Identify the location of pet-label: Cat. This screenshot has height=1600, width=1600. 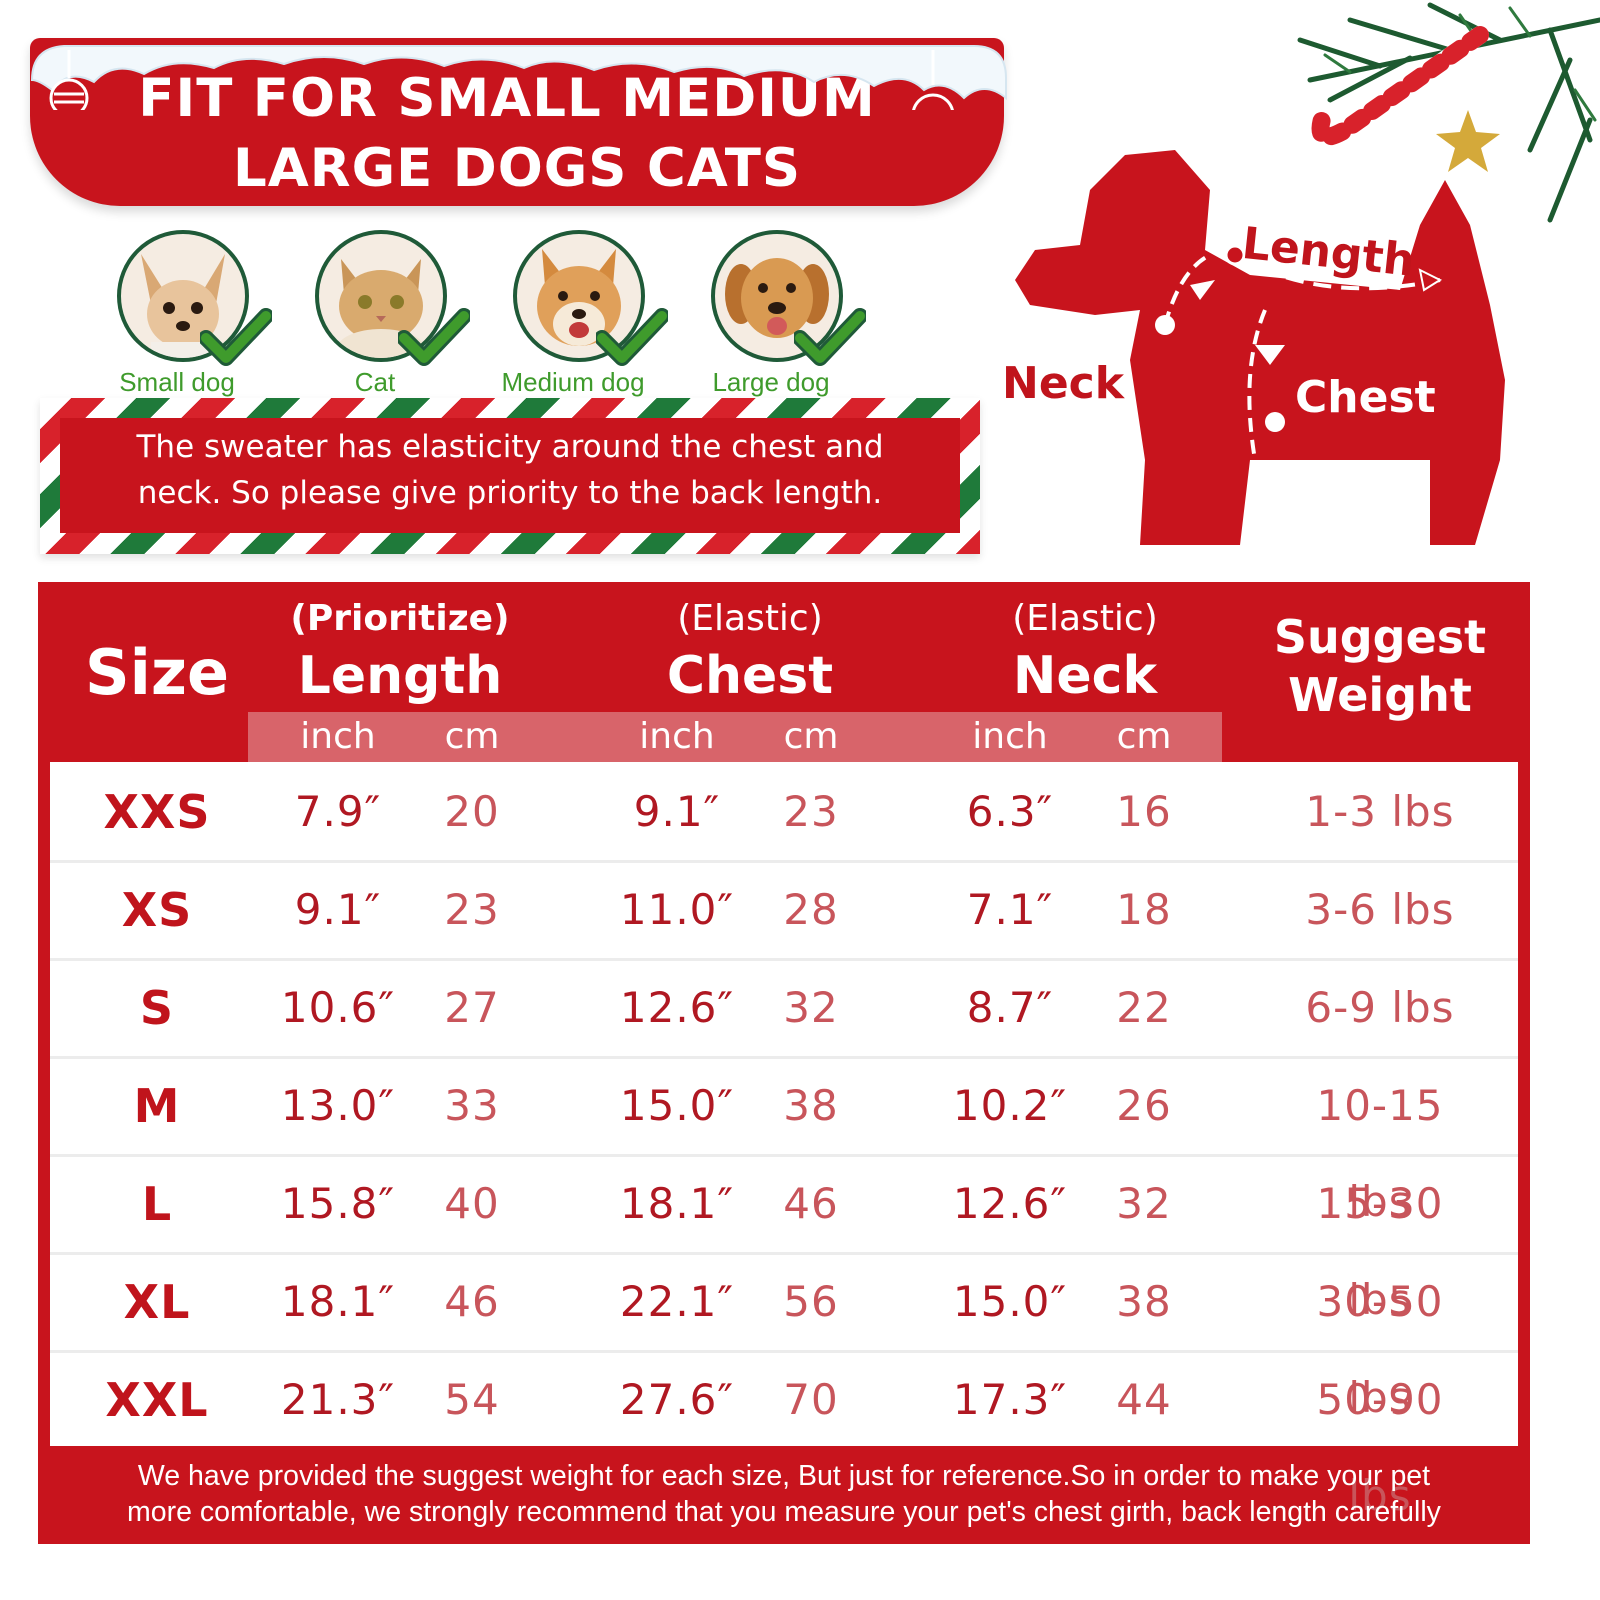
(375, 382).